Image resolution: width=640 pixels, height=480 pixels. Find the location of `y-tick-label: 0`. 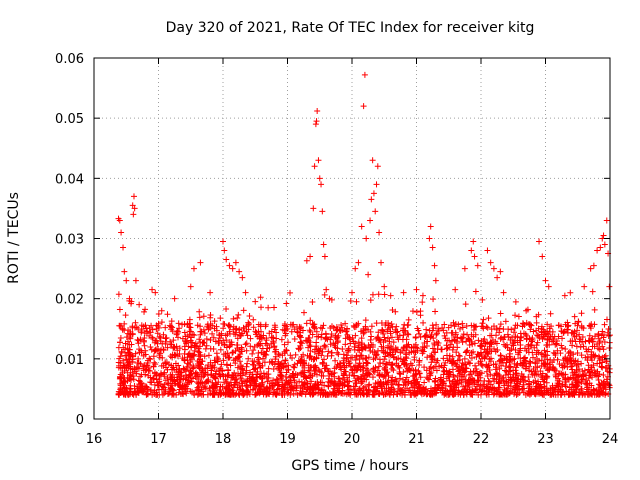

y-tick-label: 0 is located at coordinates (80, 420).